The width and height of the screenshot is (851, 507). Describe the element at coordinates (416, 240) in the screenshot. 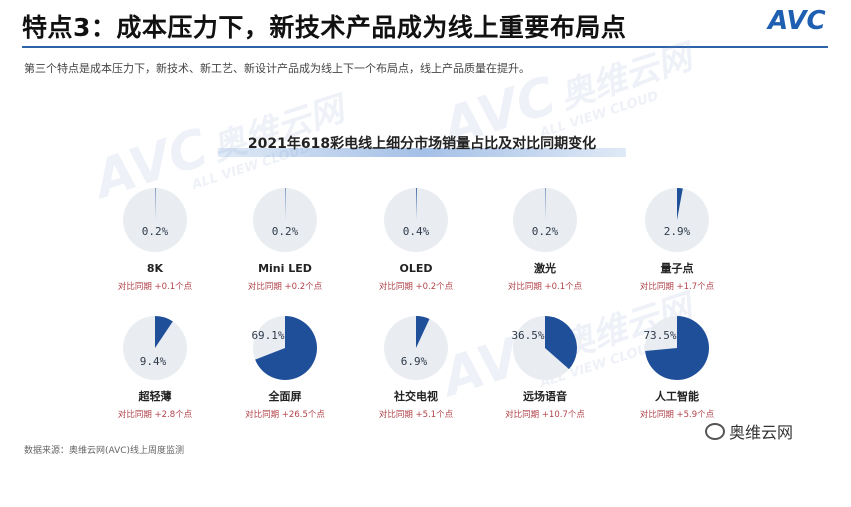

I see `pie-chart-3: 0.4% OLED 对比同期 +0.2个点` at that location.